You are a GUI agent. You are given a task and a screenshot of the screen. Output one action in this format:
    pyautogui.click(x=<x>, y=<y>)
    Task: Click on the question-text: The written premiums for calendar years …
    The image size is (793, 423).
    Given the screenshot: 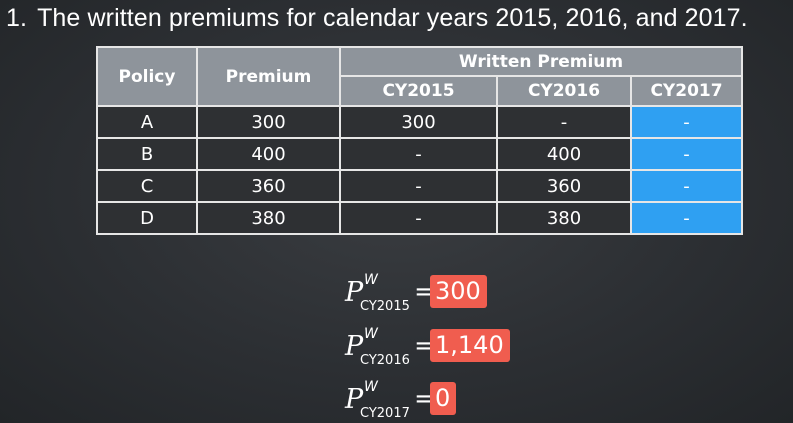 What is the action you would take?
    pyautogui.click(x=392, y=18)
    